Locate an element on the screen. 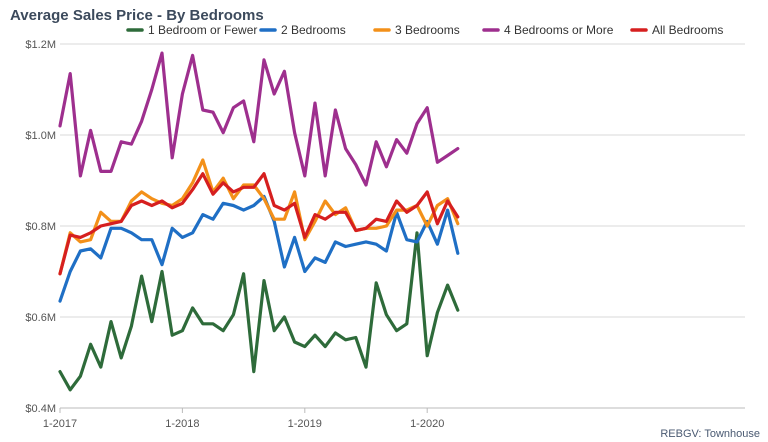 Image resolution: width=768 pixels, height=442 pixels. y-tick-label: $0.4M is located at coordinates (40, 409).